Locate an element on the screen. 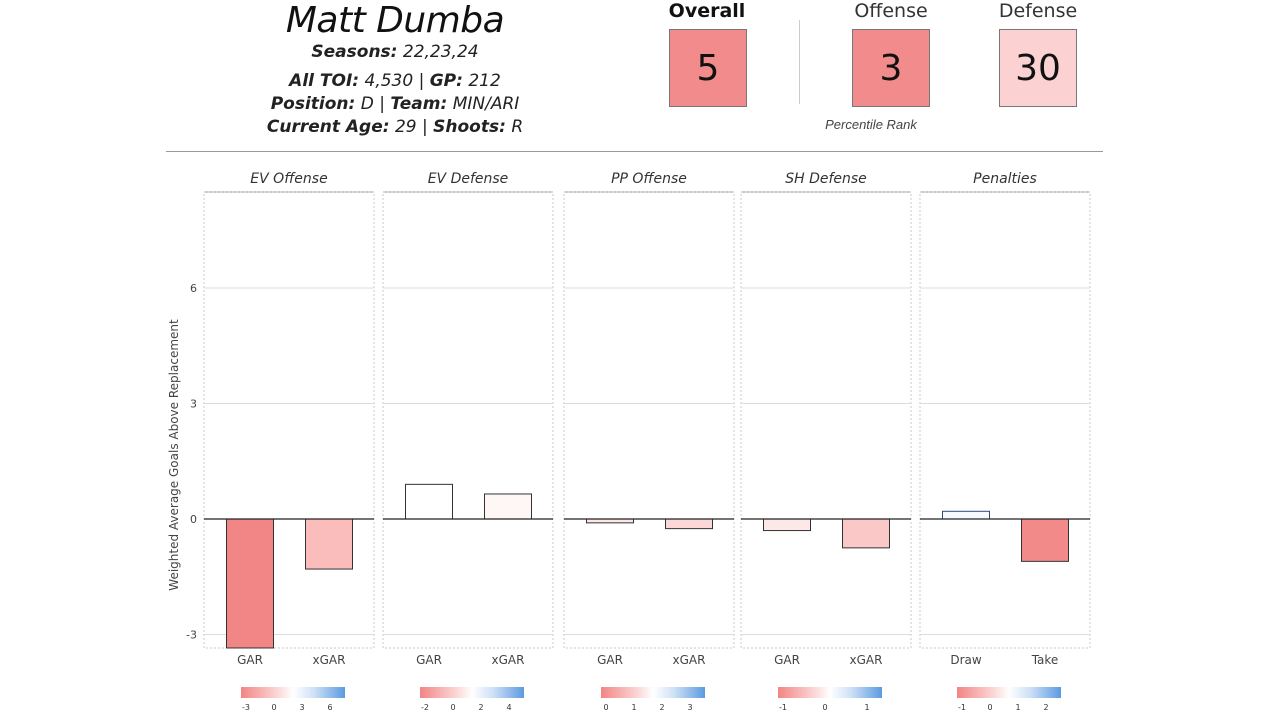  x-tick-label: Take is located at coordinates (1045, 660).